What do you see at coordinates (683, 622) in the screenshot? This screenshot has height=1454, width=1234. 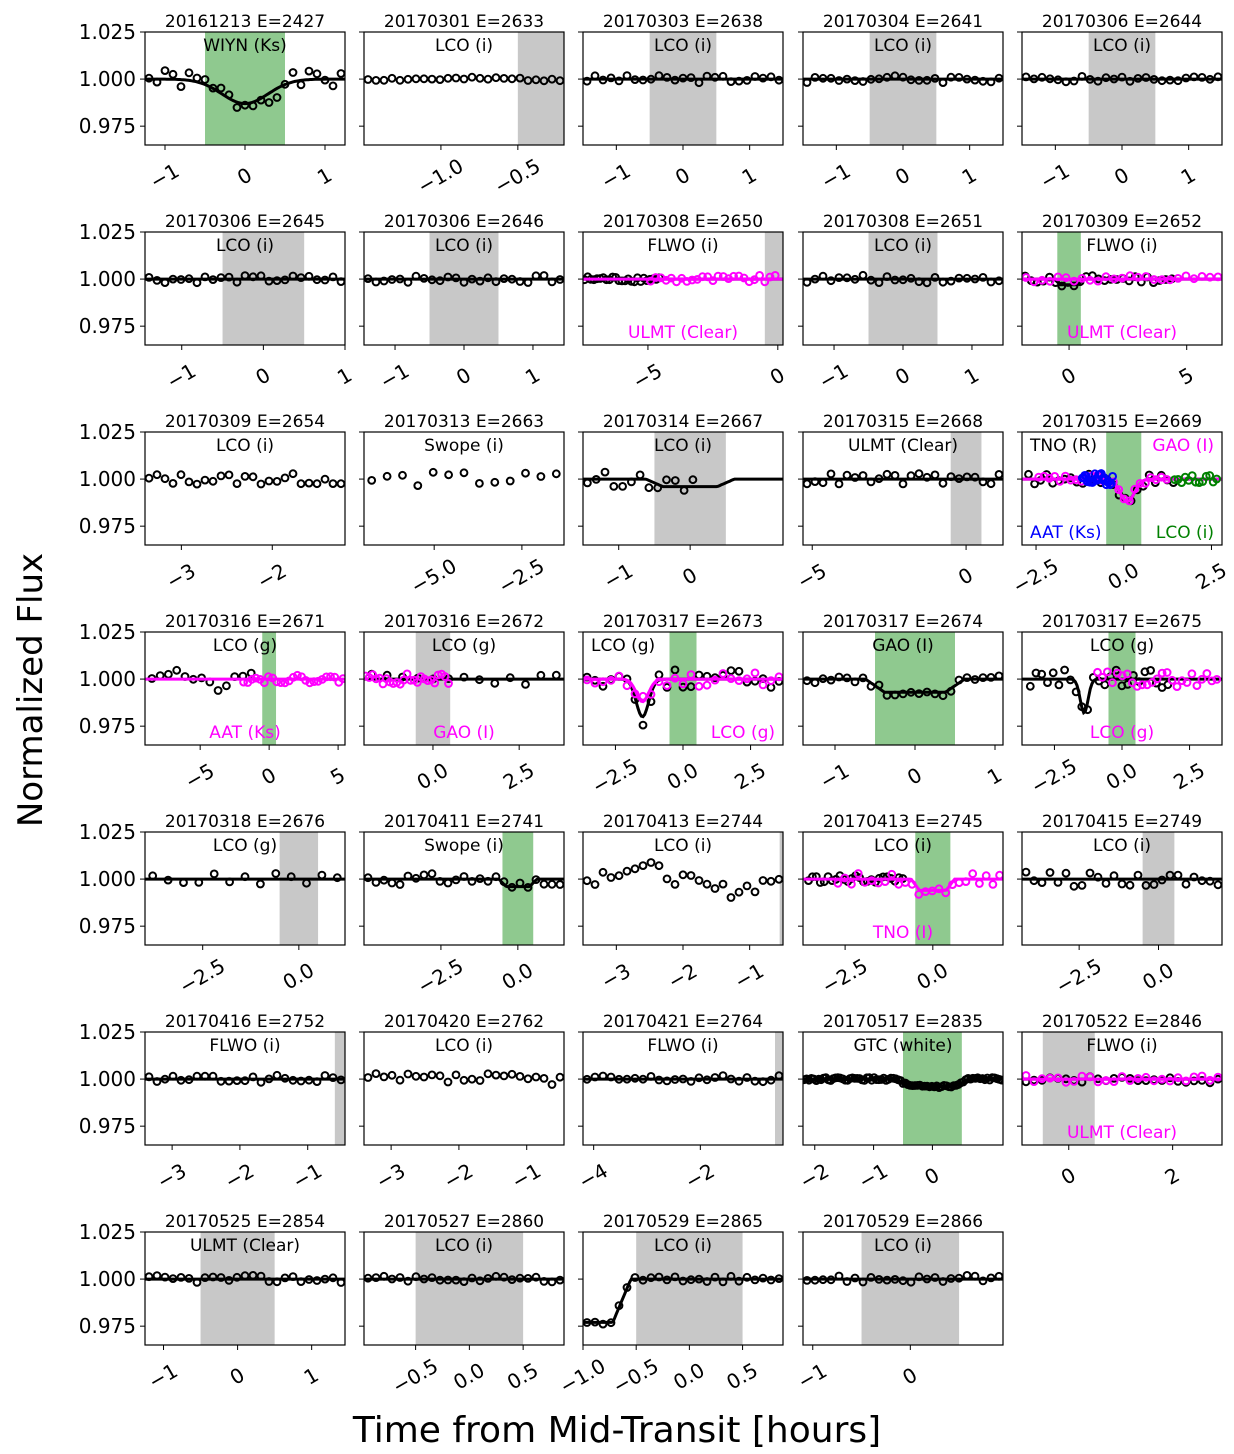 I see `panel-title: 20170317 E=2673` at bounding box center [683, 622].